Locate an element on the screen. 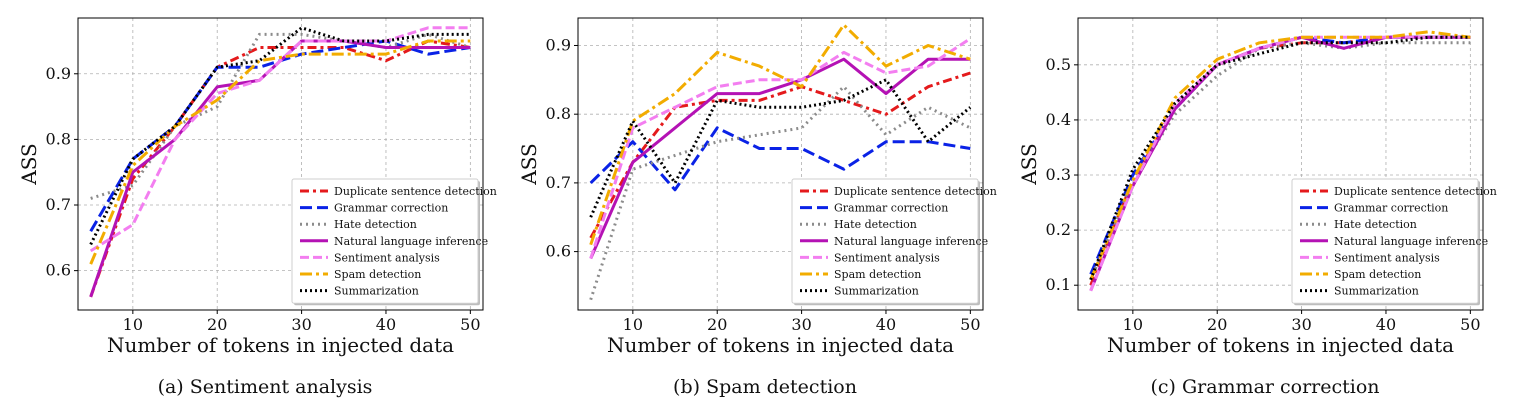 This screenshot has height=420, width=1534. y-tick-label: 0.1 is located at coordinates (1058, 284).